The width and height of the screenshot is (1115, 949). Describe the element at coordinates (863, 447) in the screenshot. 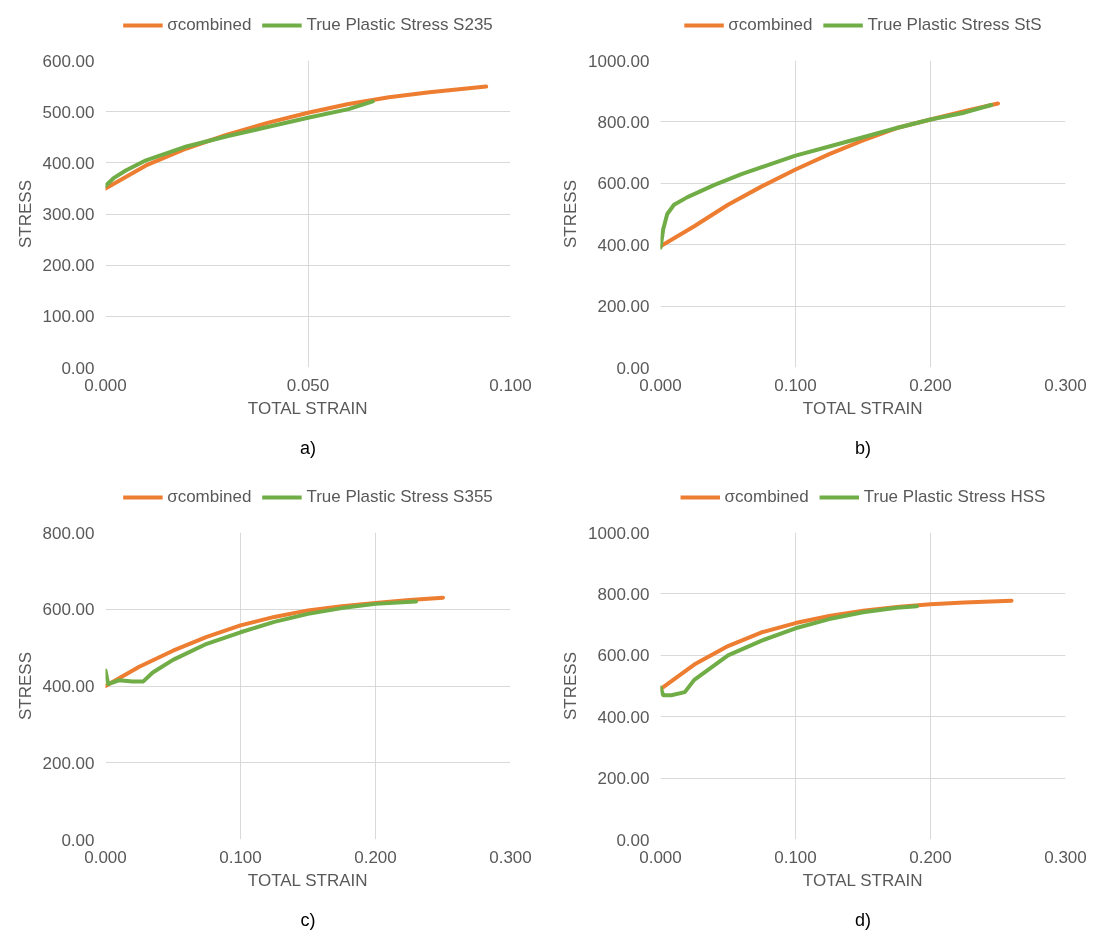

I see `text: b)` at that location.